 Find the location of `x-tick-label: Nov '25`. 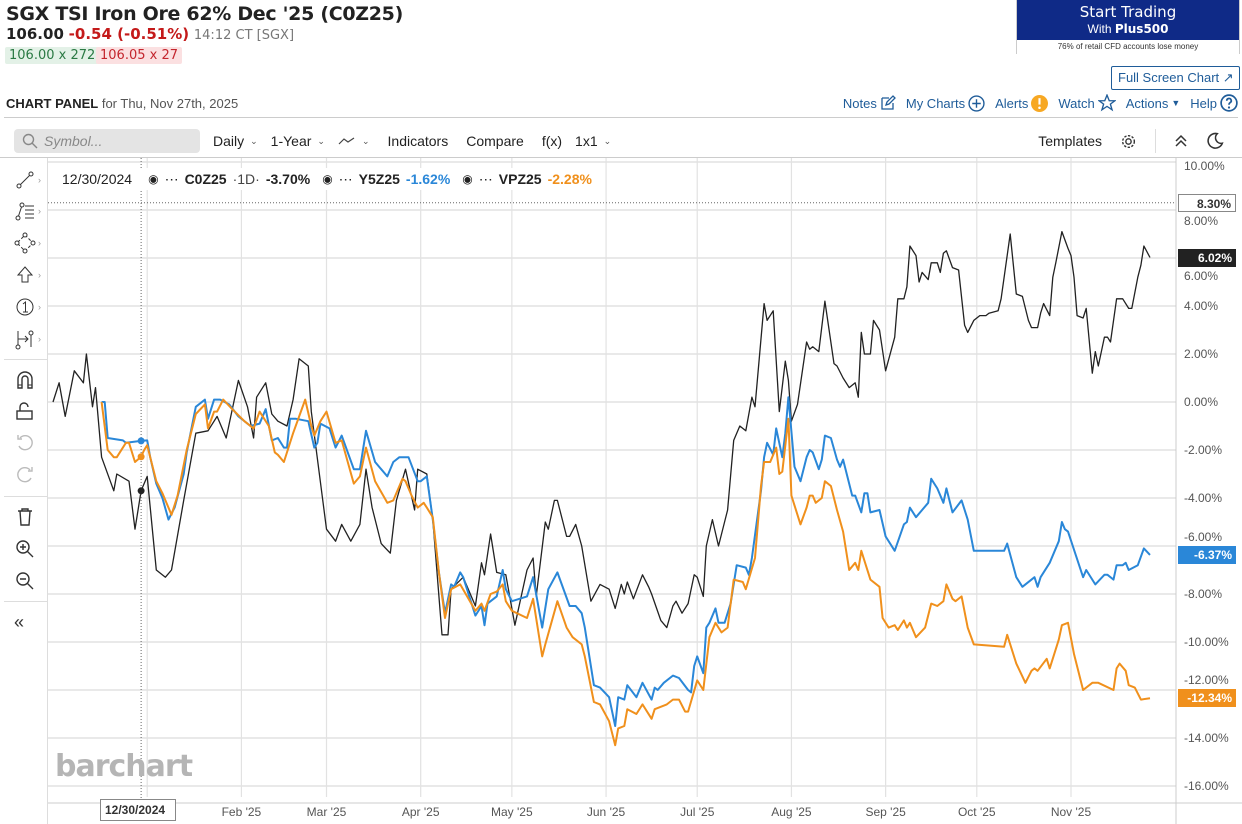

x-tick-label: Nov '25 is located at coordinates (1071, 812).